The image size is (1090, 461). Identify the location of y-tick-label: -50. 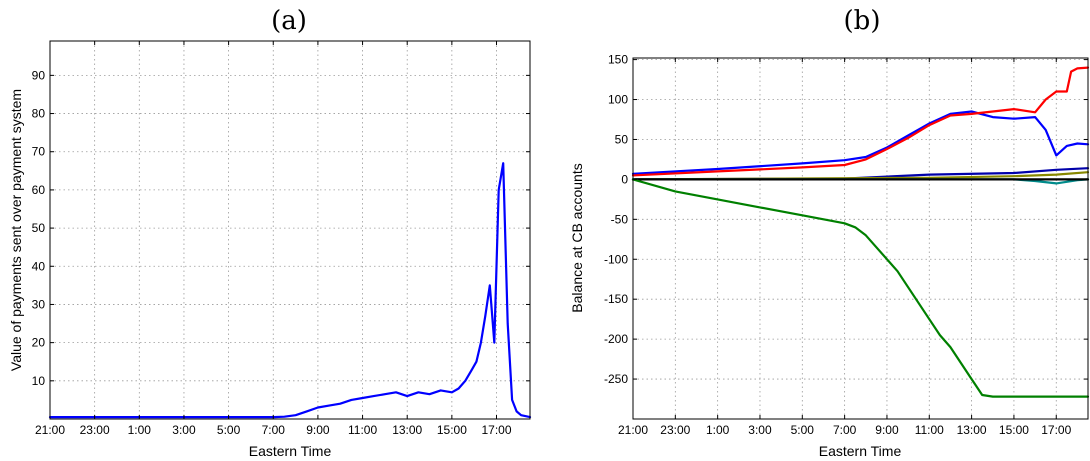
(620, 219).